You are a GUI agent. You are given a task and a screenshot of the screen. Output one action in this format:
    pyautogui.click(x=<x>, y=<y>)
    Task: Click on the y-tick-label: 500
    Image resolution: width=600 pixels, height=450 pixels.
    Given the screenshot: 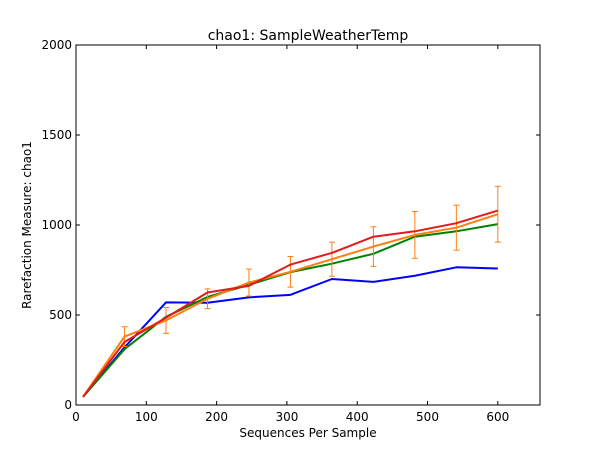 What is the action you would take?
    pyautogui.click(x=60, y=315)
    